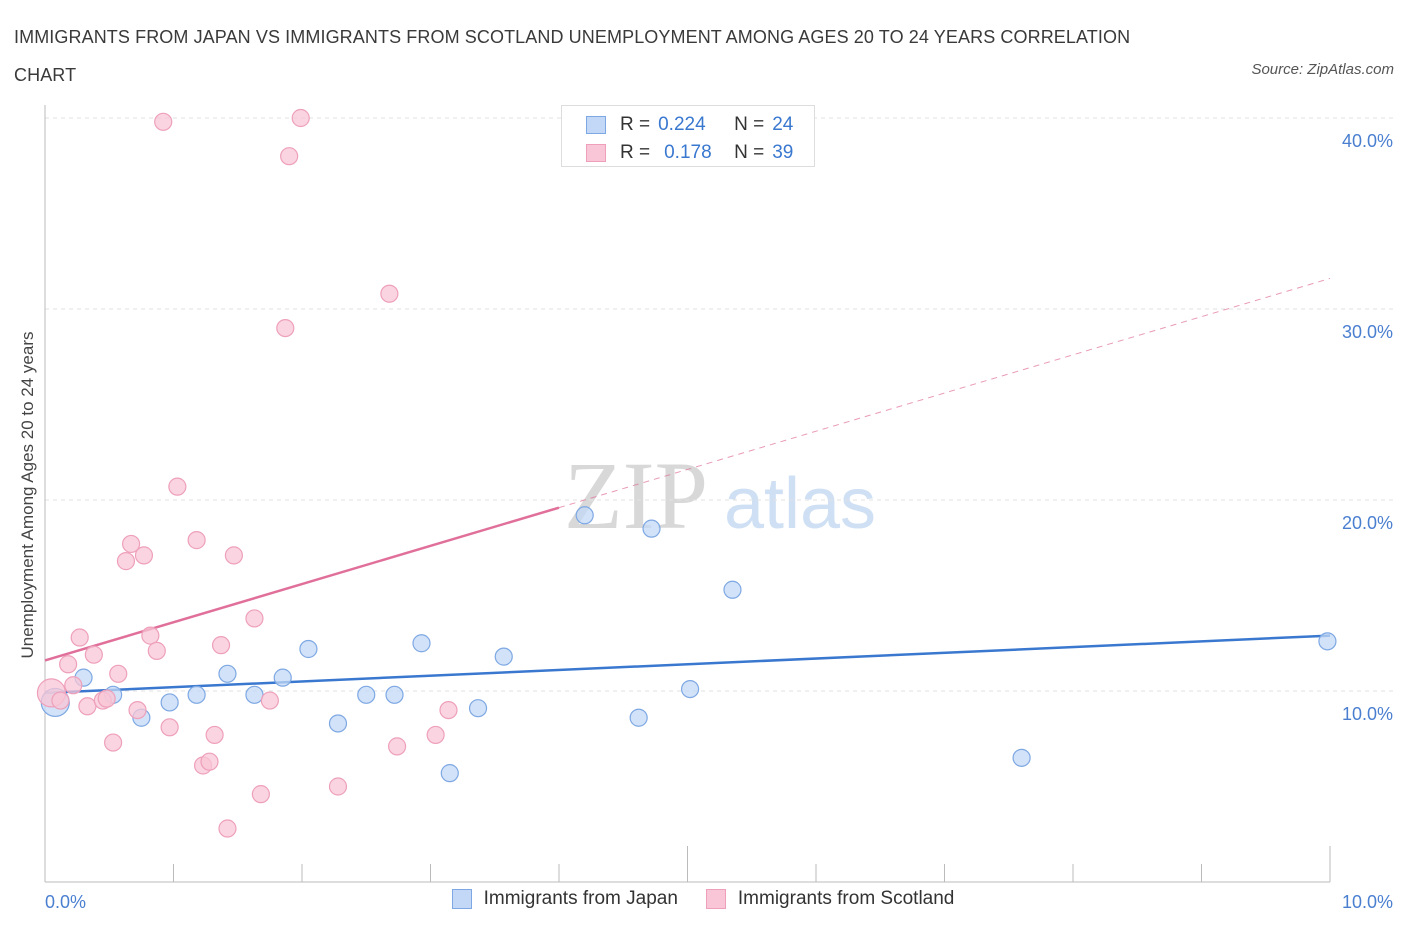 The height and width of the screenshot is (930, 1406). What do you see at coordinates (944, 393) in the screenshot?
I see `scotland-trend-extension` at bounding box center [944, 393].